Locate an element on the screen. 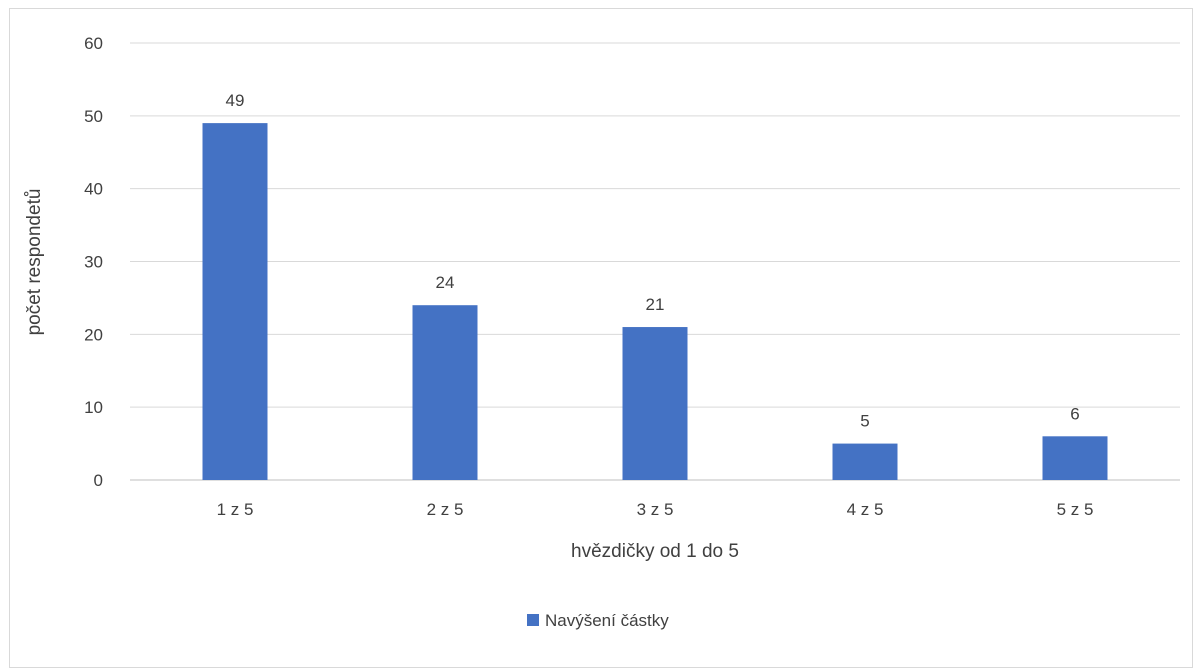  x-tick-label: 2 z 5 is located at coordinates (445, 509).